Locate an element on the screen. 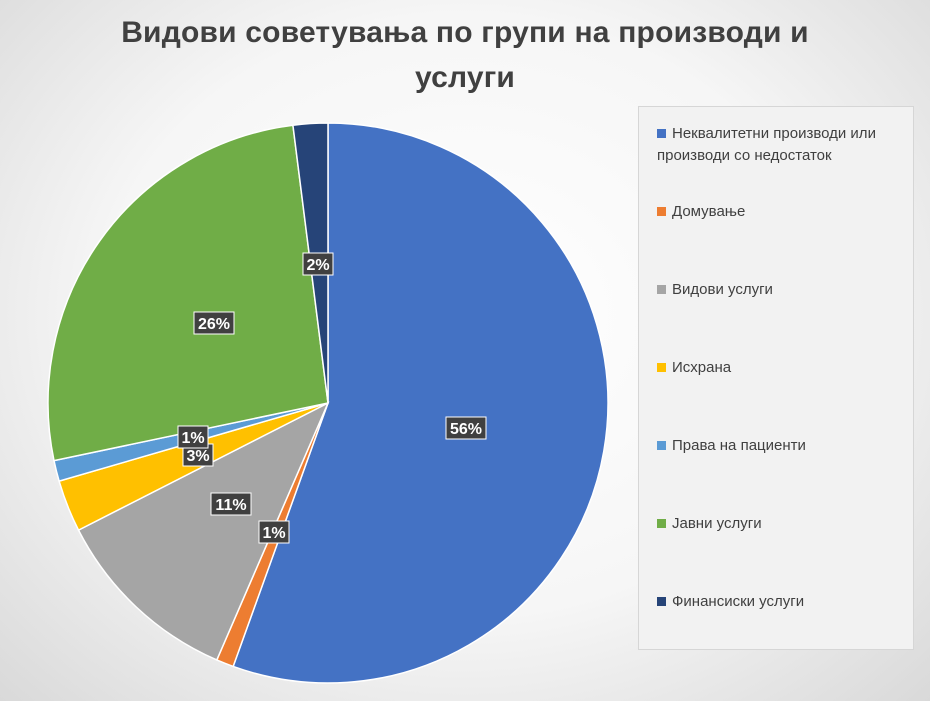 This screenshot has height=701, width=930. svg-text: 11% is located at coordinates (230, 505).